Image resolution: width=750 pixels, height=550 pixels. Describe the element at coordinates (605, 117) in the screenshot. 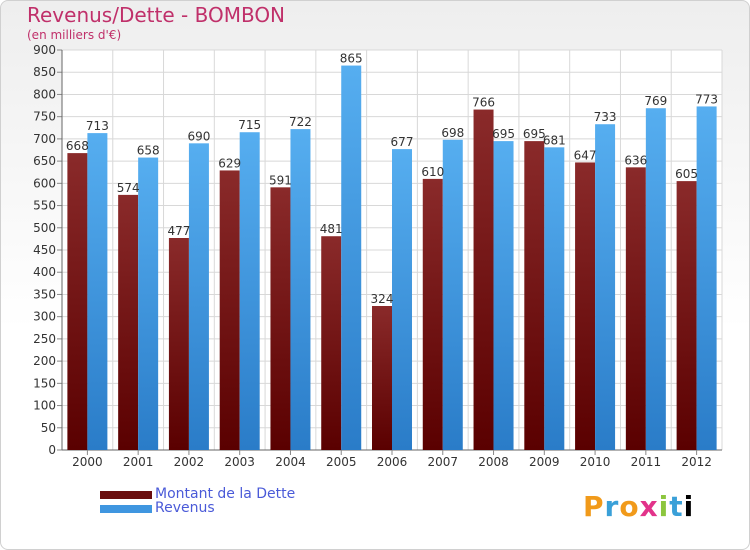

I see `data-label-revenus: 733` at that location.